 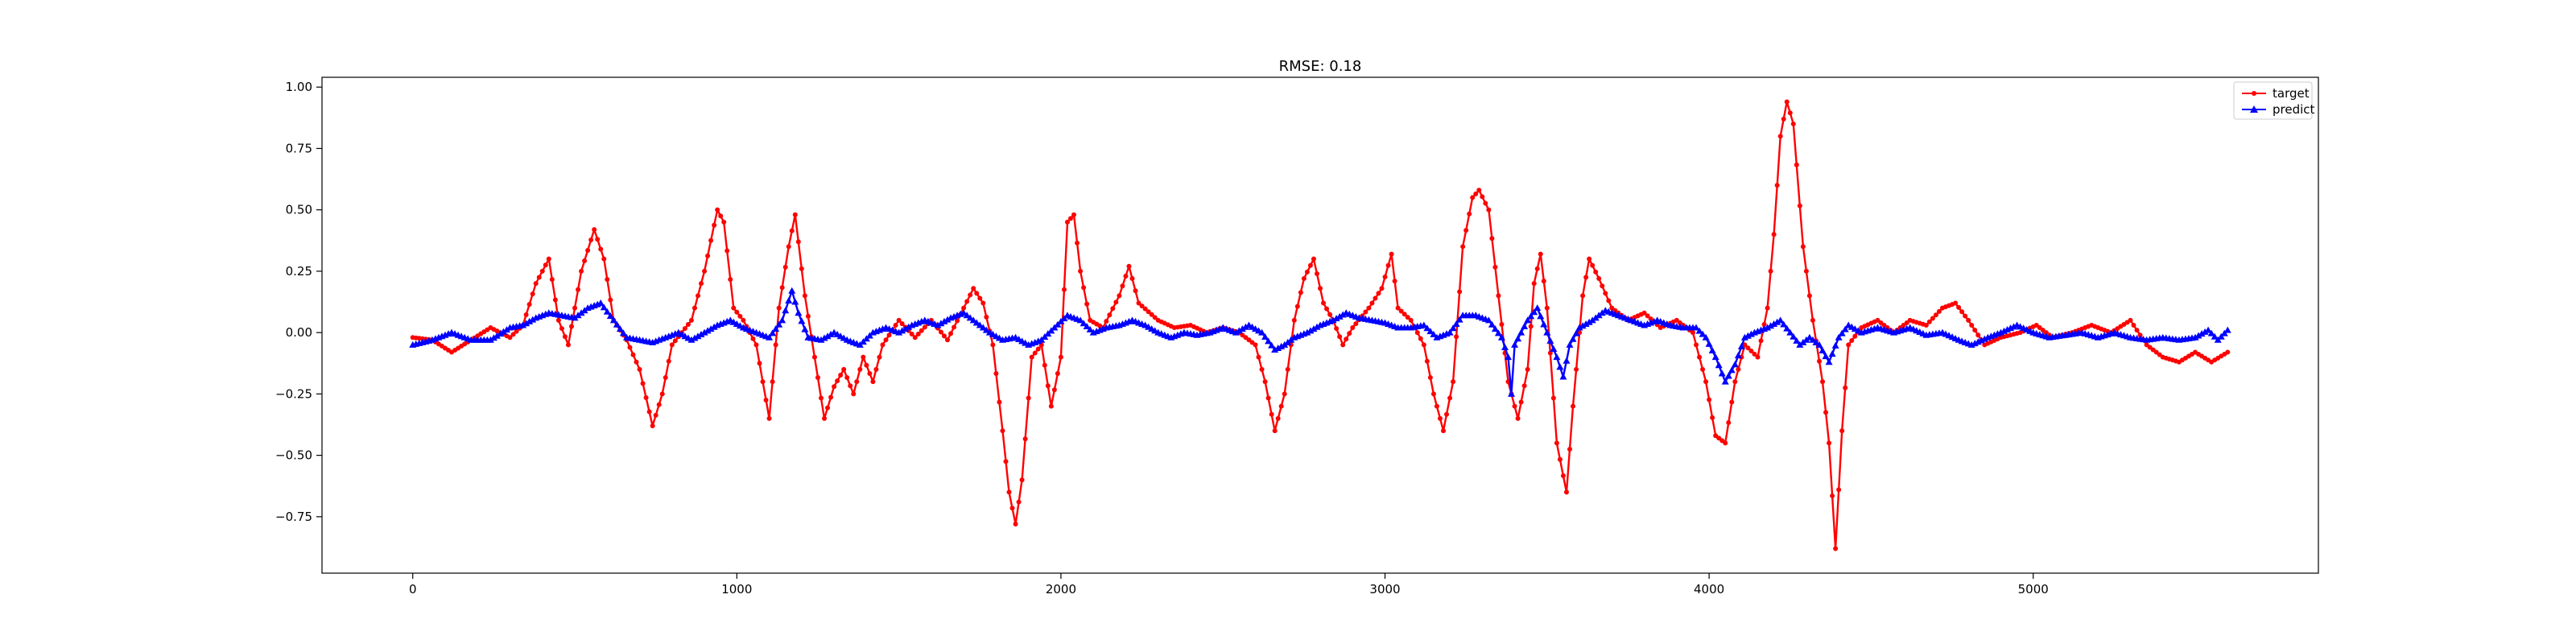 I want to click on y-tick-label: 0.25, so click(x=299, y=271).